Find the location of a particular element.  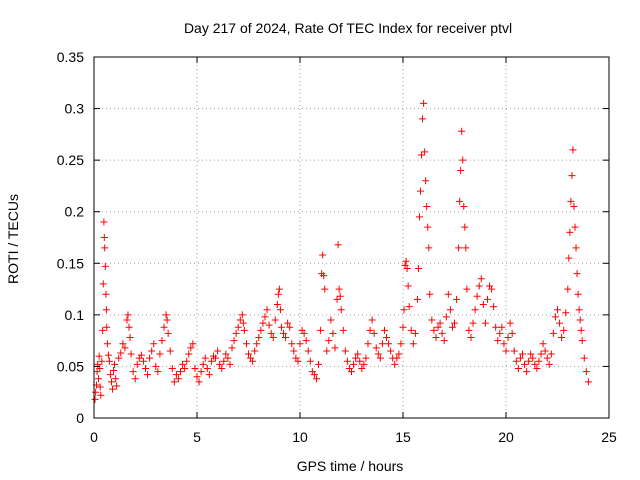

x-tick-label: 25 is located at coordinates (609, 437).